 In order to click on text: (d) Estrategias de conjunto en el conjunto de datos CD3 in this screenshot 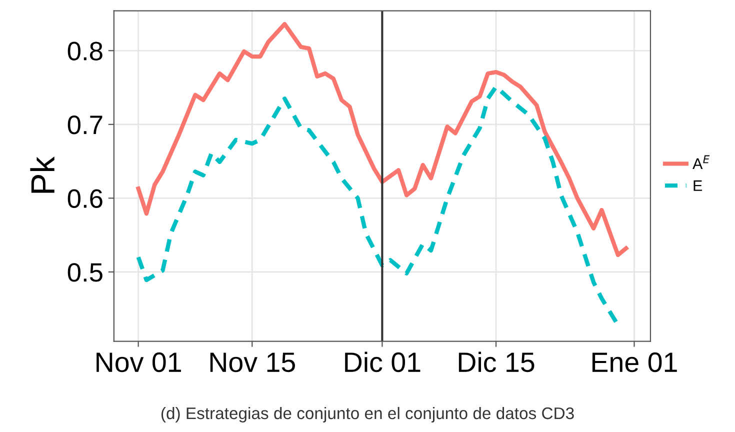, I will do `click(367, 414)`.